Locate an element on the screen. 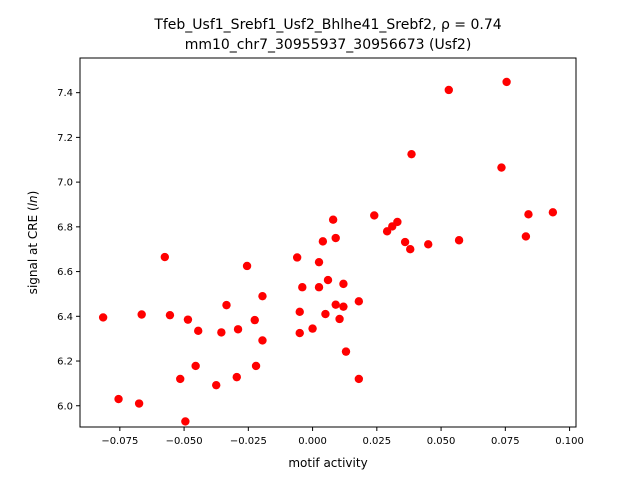 The height and width of the screenshot is (480, 640). y-tick-label-4: 6.8 is located at coordinates (65, 227).